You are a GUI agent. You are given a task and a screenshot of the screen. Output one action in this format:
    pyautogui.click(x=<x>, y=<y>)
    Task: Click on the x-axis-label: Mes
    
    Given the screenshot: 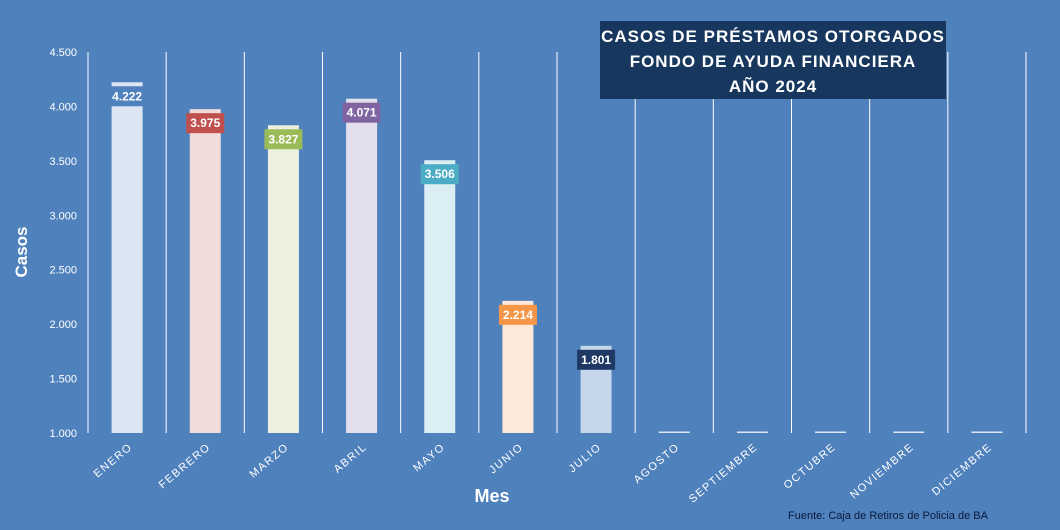 What is the action you would take?
    pyautogui.click(x=491, y=496)
    